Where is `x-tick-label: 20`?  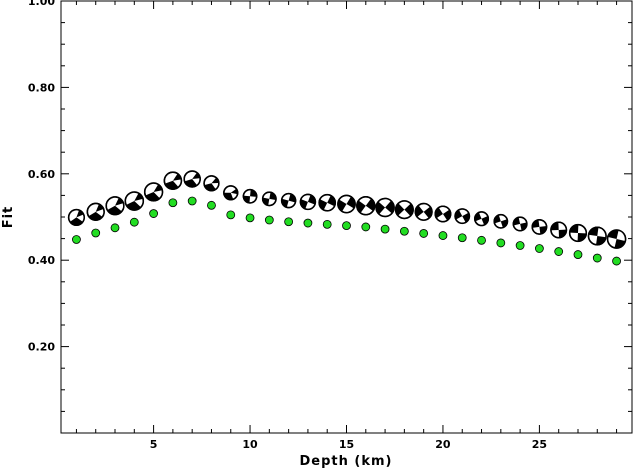 x-tick-label: 20 is located at coordinates (443, 444).